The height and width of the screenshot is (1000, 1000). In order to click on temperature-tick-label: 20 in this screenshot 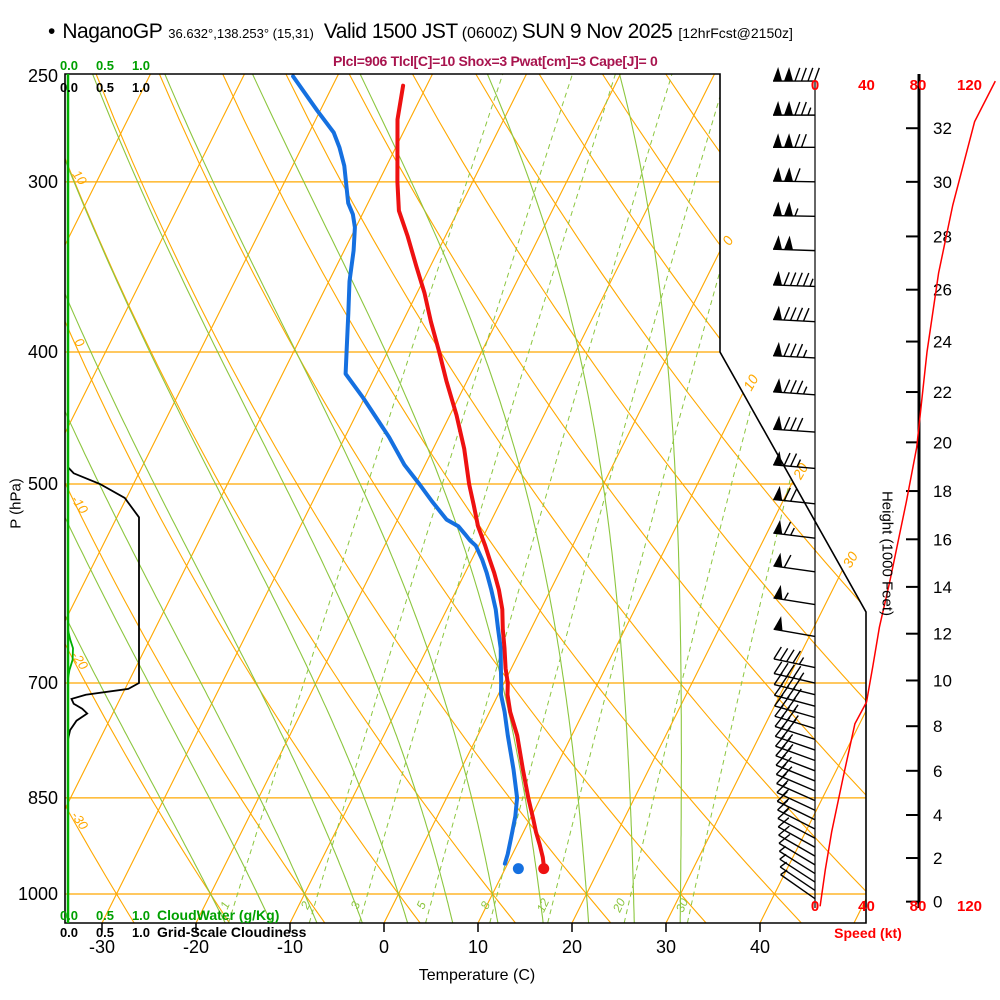, I will do `click(572, 947)`.